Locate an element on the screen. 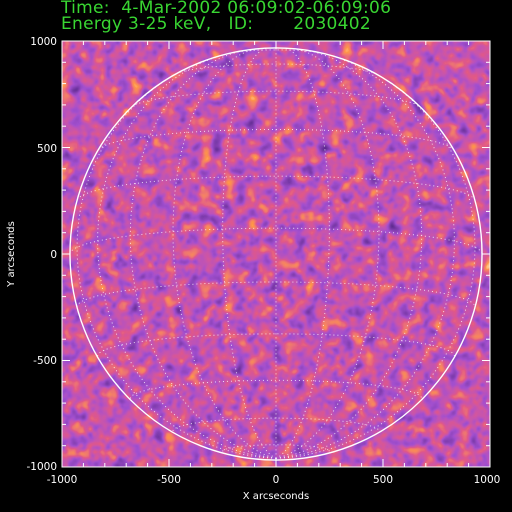 This screenshot has width=512, height=512. x-tick-label: 500 is located at coordinates (383, 480).